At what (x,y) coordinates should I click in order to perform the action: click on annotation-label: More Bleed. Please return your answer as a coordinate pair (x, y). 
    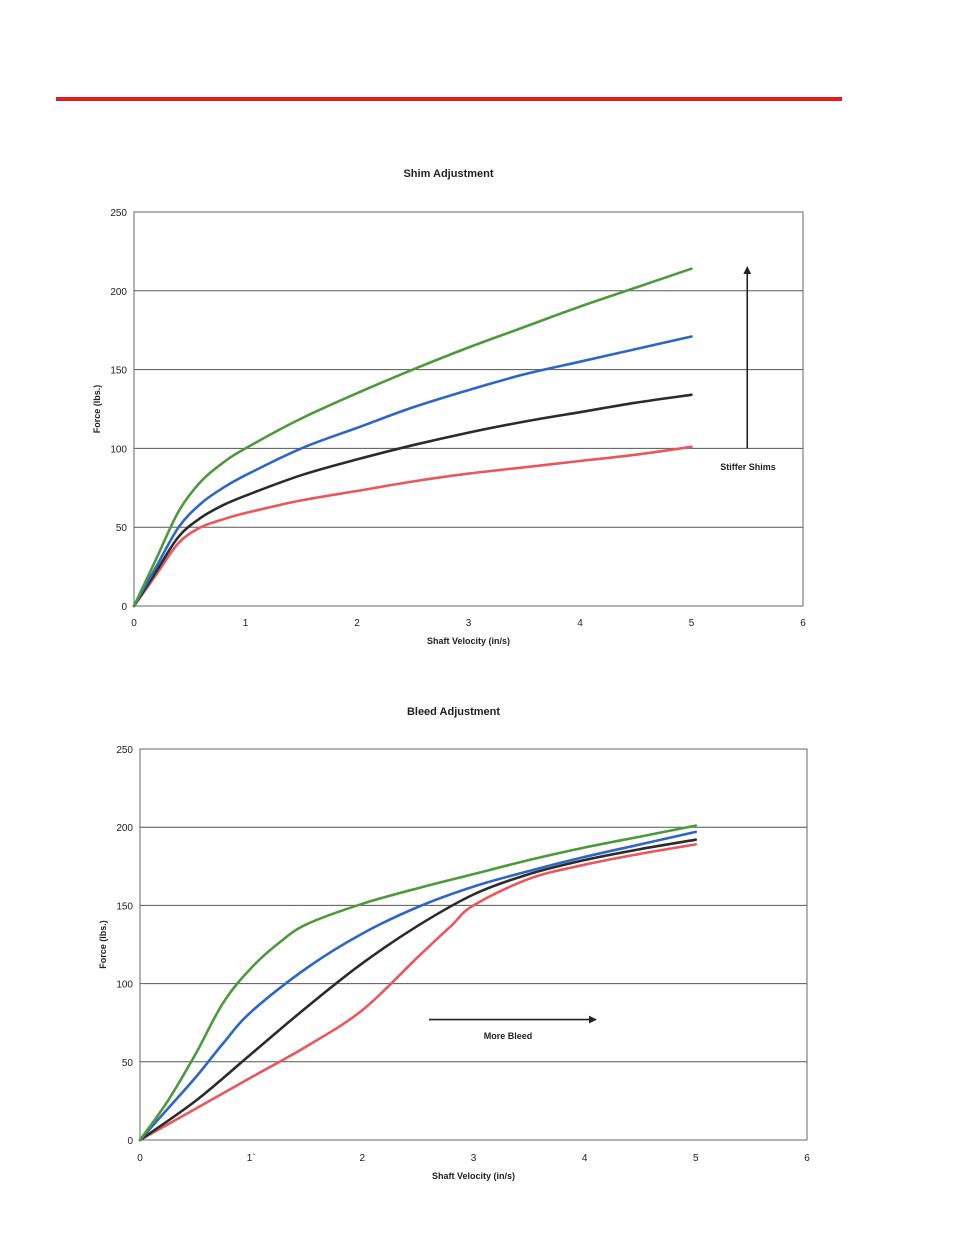
    Looking at the image, I should click on (508, 1036).